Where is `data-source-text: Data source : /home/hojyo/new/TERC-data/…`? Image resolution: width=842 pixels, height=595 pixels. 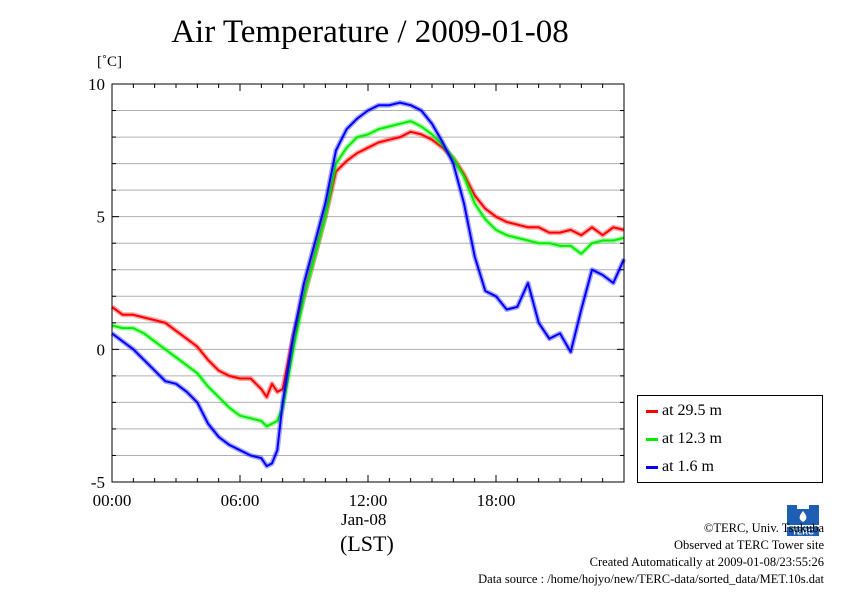
data-source-text: Data source : /home/hojyo/new/TERC-data/… is located at coordinates (651, 579).